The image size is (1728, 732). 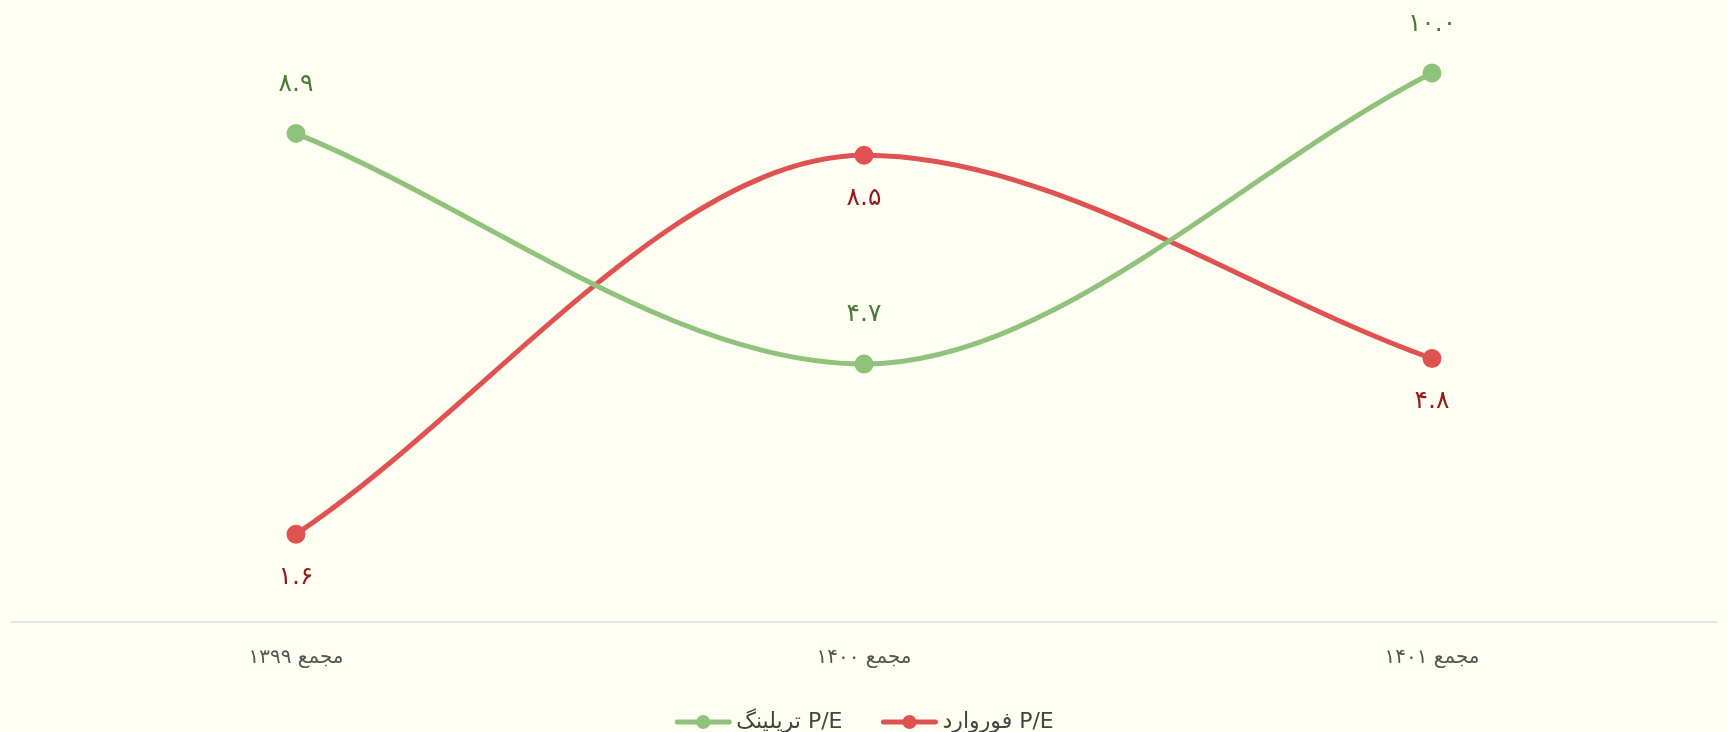 I want to click on data-label: ۸.۵, so click(x=864, y=196).